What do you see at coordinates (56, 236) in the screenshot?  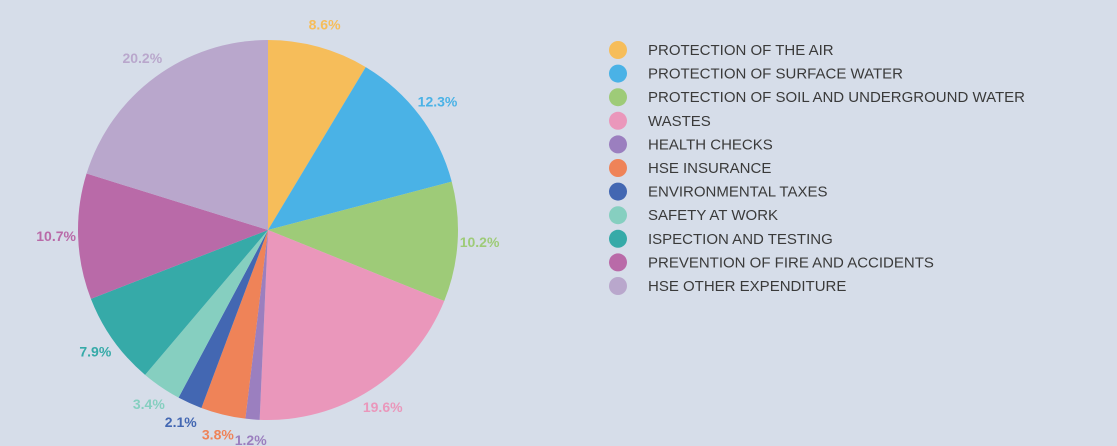 I see `value-label: 10.7%` at bounding box center [56, 236].